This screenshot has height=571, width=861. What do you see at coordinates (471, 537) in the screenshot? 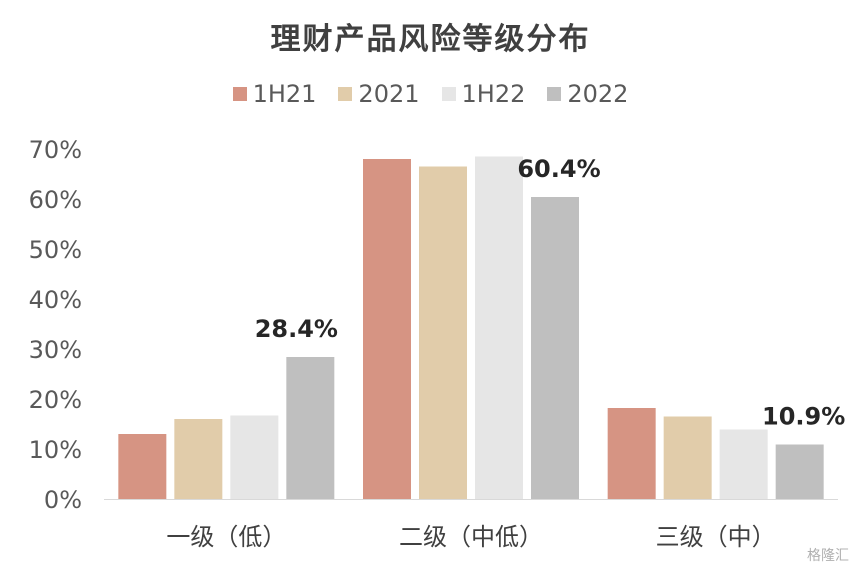
I see `x-category-label: 二级（中低）` at bounding box center [471, 537].